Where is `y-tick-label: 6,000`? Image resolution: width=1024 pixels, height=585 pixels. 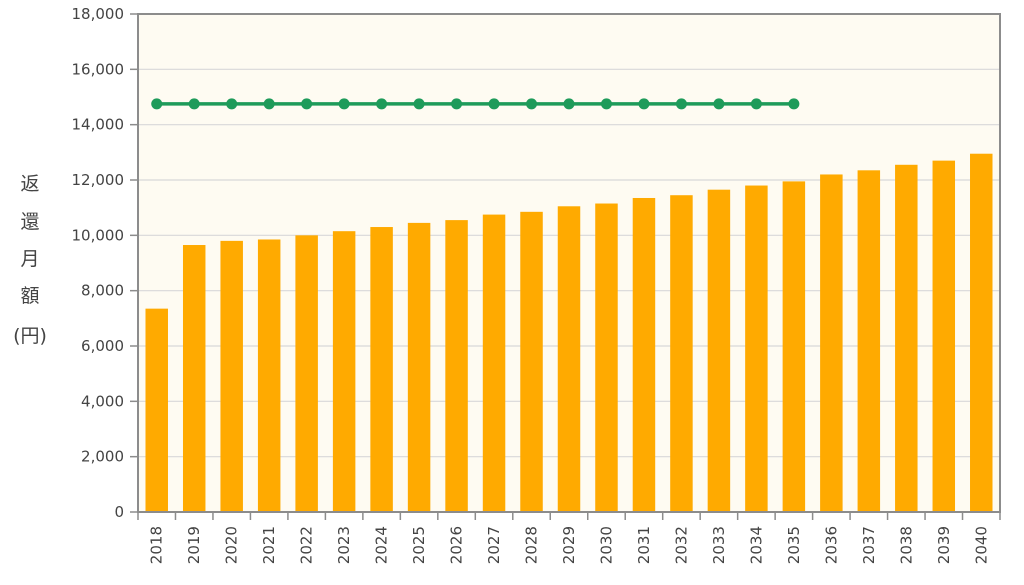 y-tick-label: 6,000 is located at coordinates (102, 346).